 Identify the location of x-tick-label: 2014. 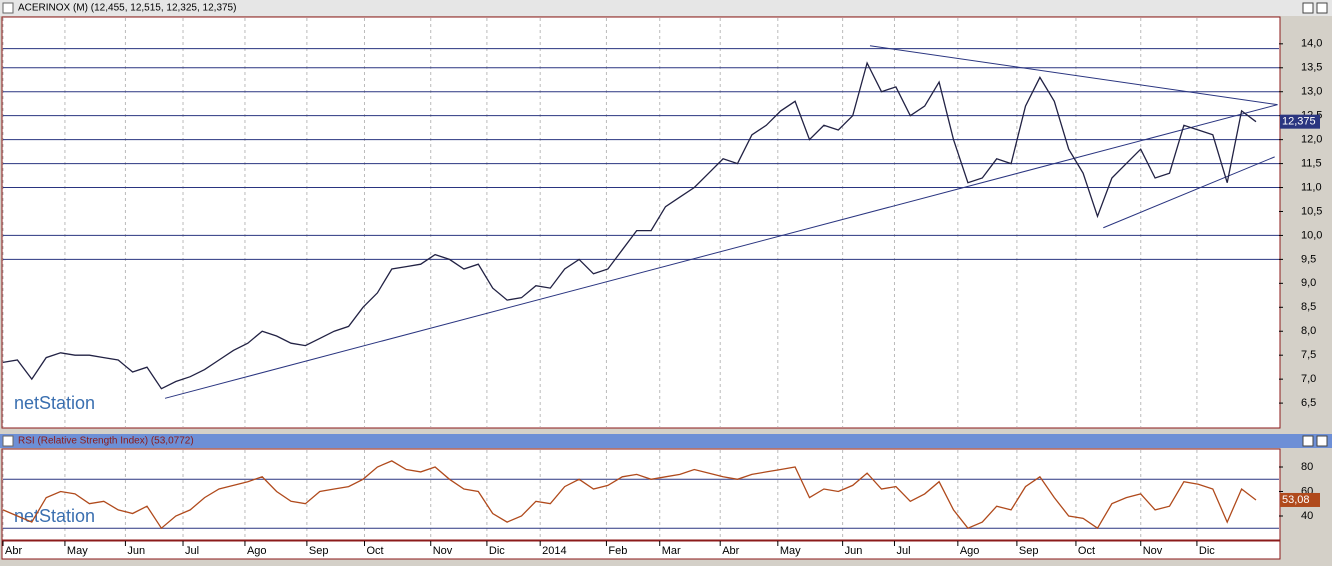
(554, 551).